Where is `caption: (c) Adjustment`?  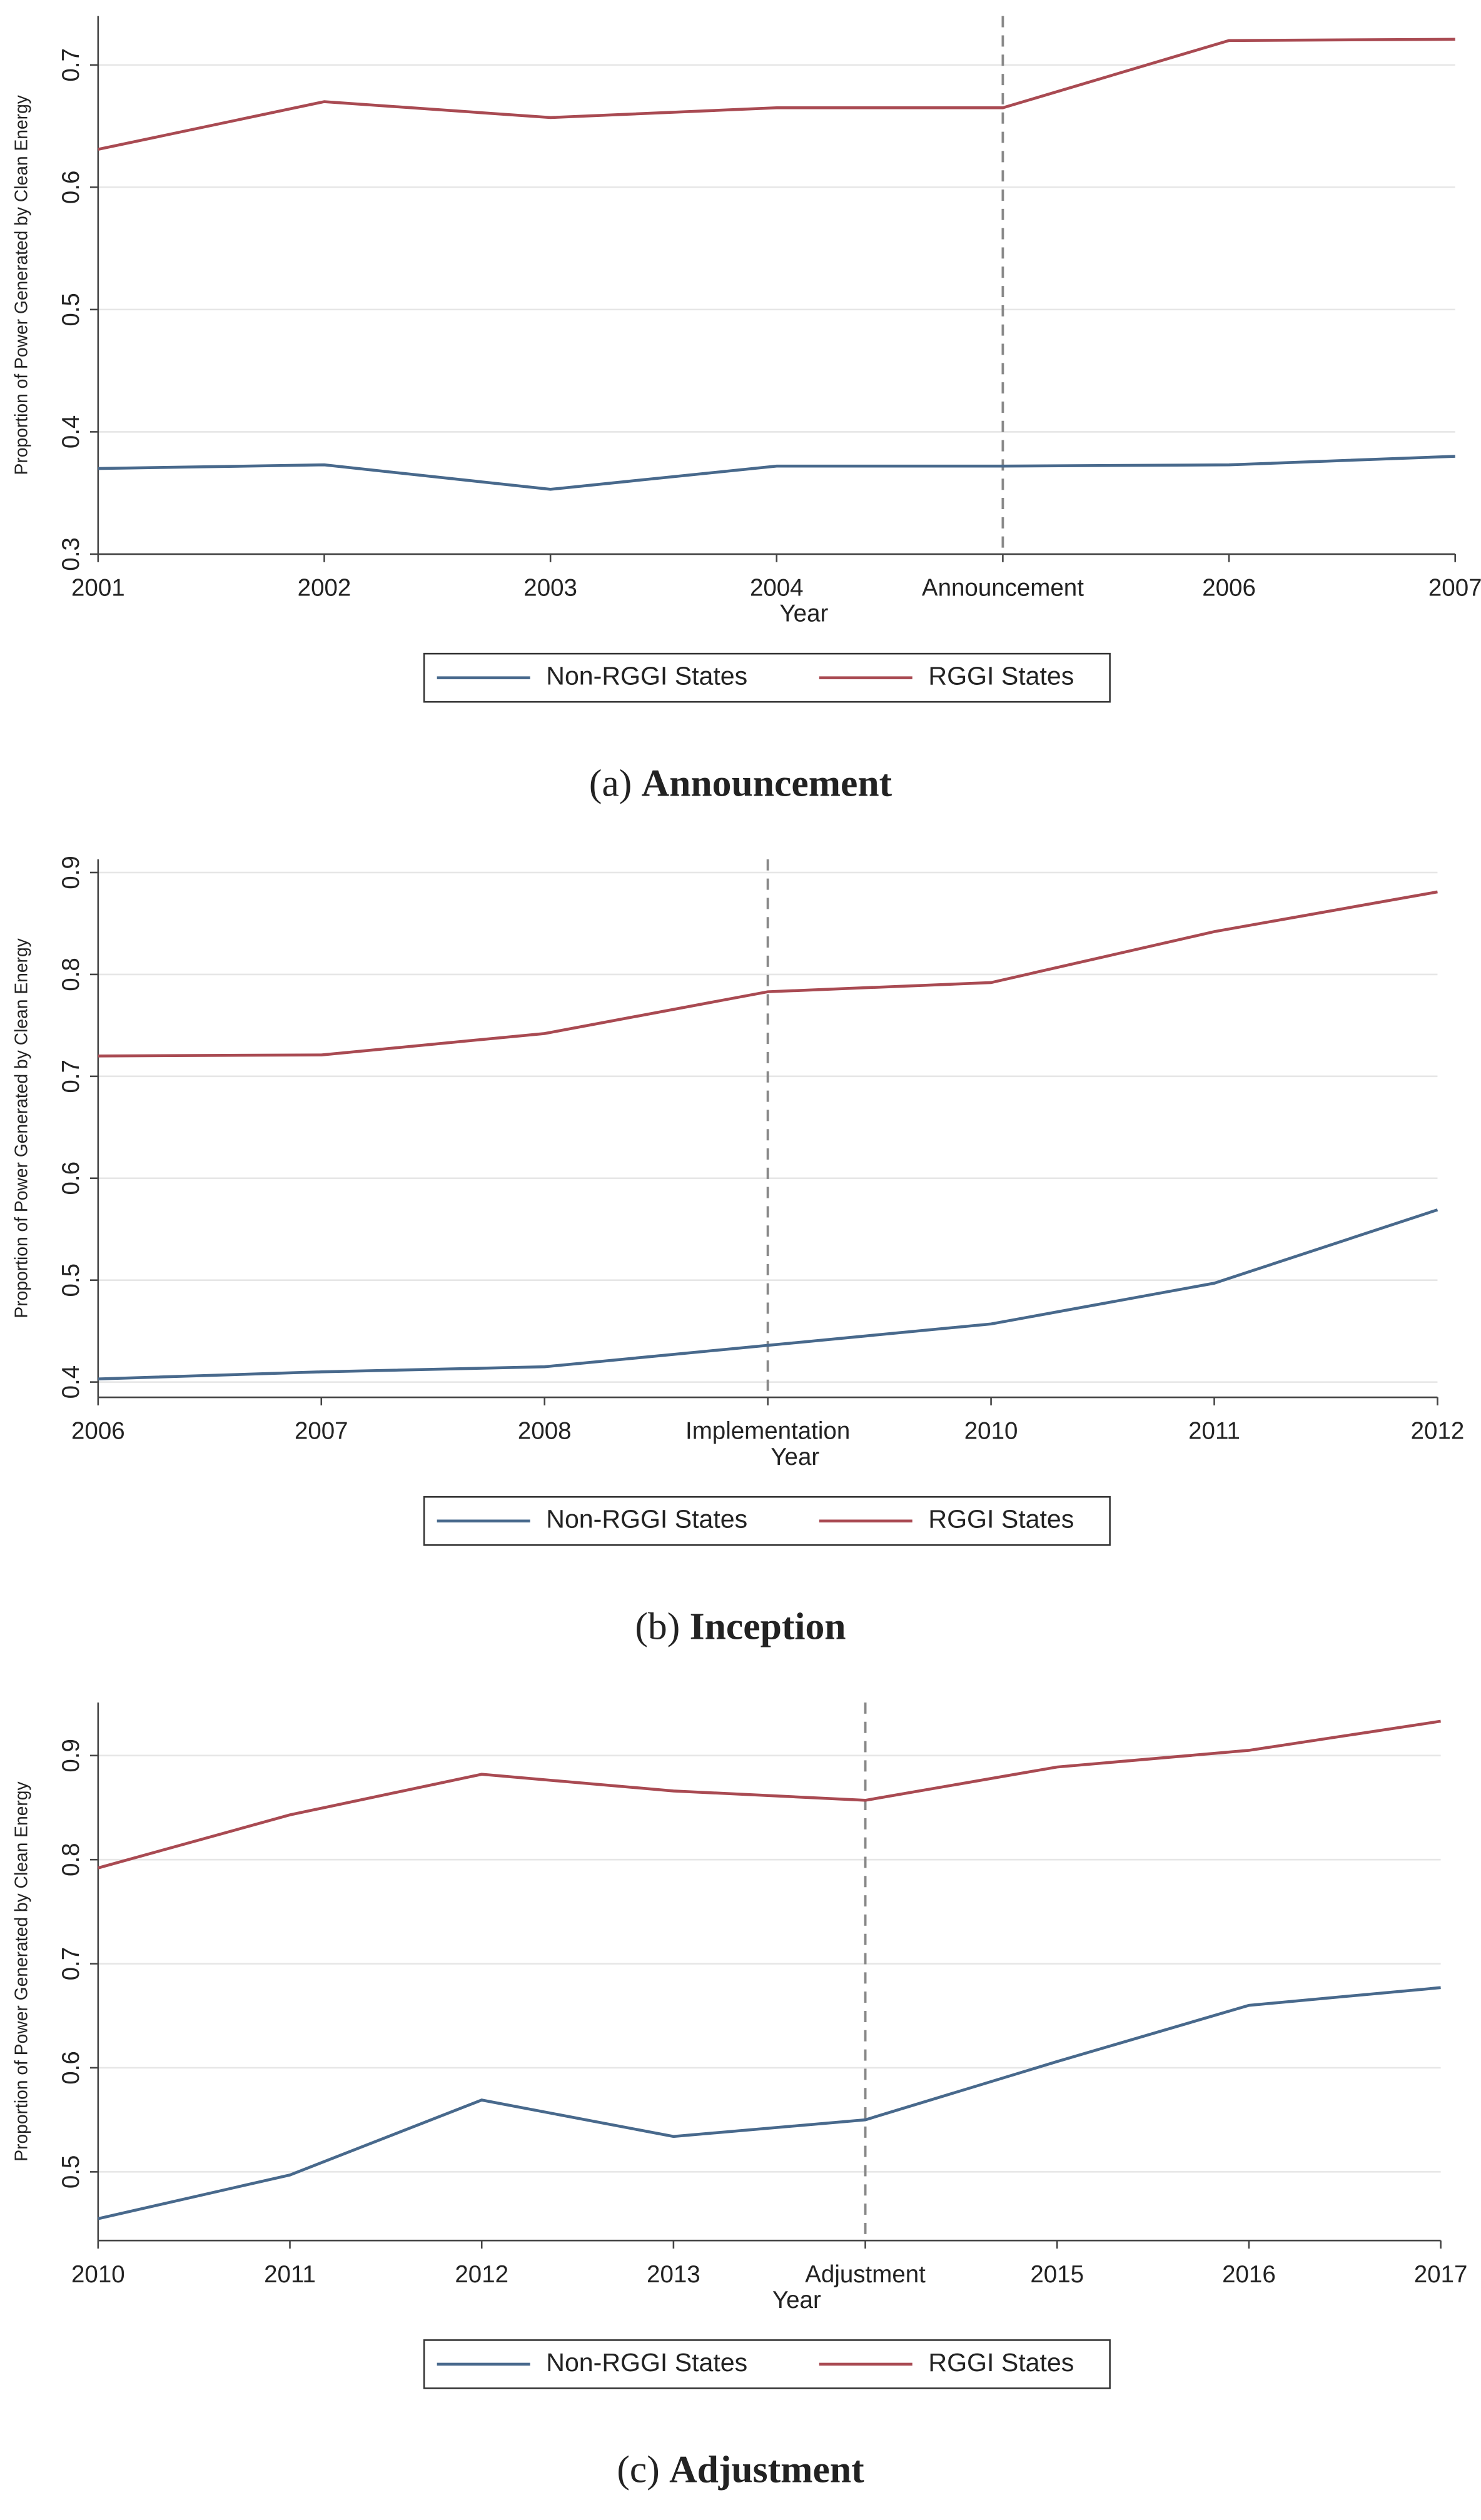
caption: (c) Adjustment is located at coordinates (740, 2470).